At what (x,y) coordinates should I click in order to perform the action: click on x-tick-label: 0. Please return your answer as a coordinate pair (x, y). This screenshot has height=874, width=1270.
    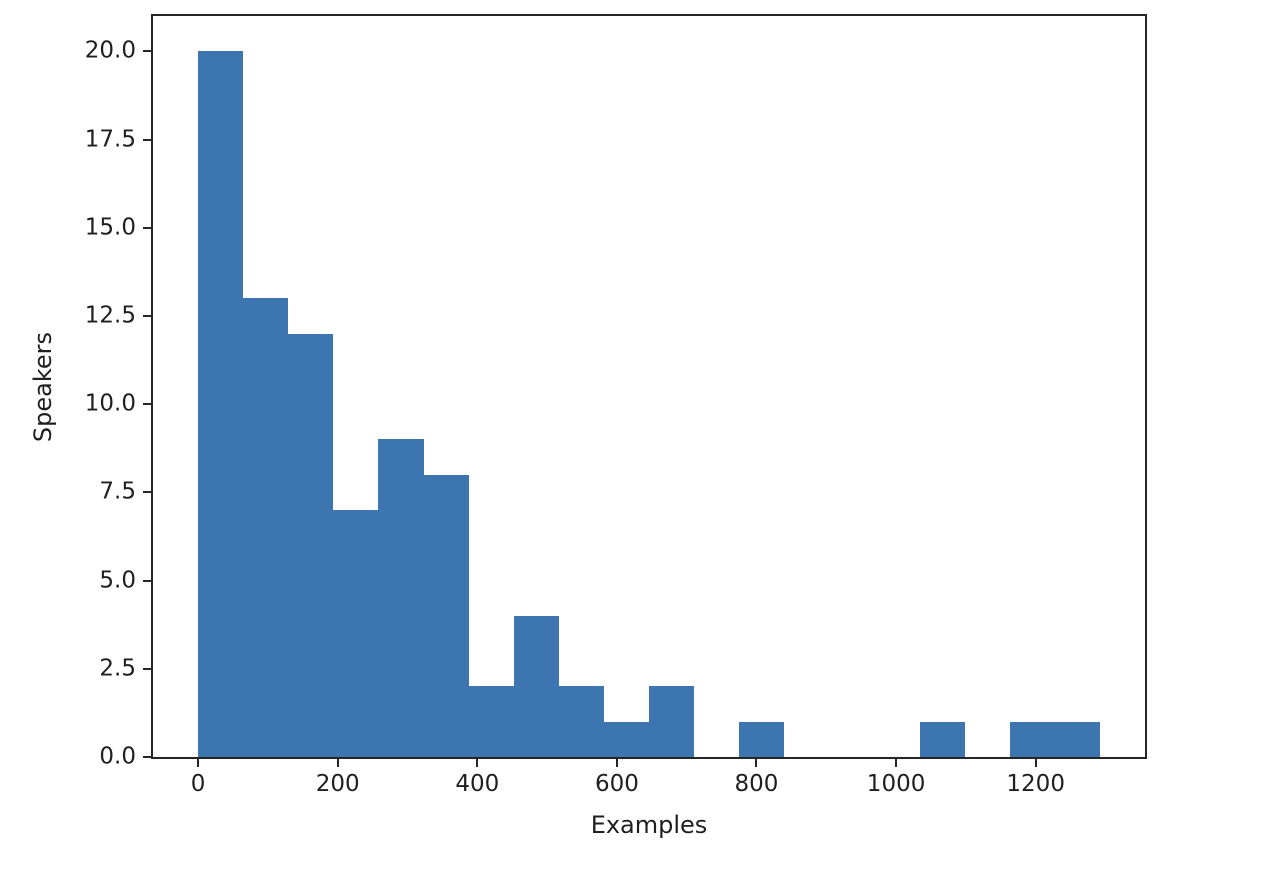
    Looking at the image, I should click on (198, 784).